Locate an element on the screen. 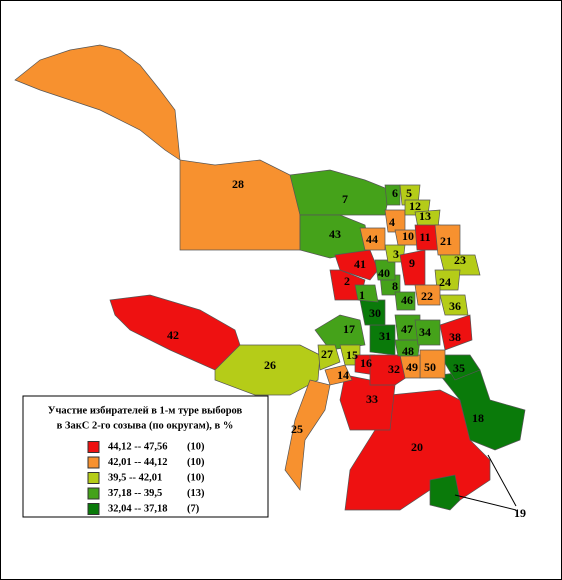 This screenshot has width=562, height=580. district-label: 44 is located at coordinates (372, 239).